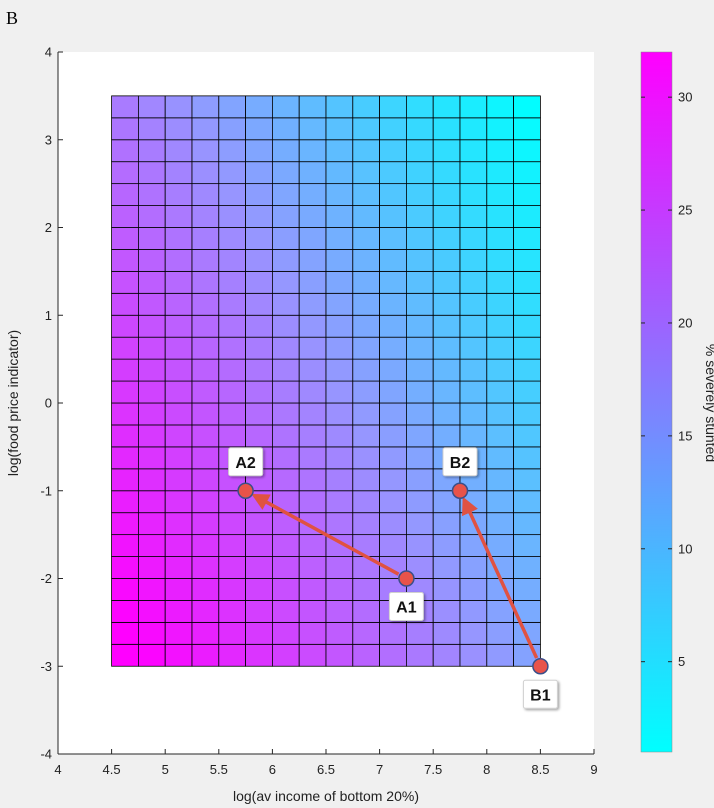 This screenshot has width=714, height=808. I want to click on colorbar-tick-label: 20, so click(685, 322).